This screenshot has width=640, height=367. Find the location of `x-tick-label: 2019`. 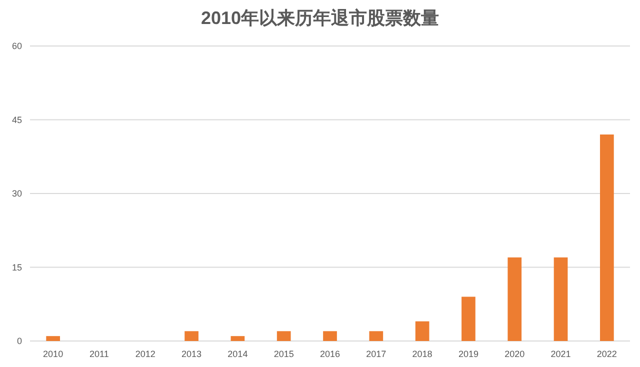

x-tick-label: 2019 is located at coordinates (468, 354).